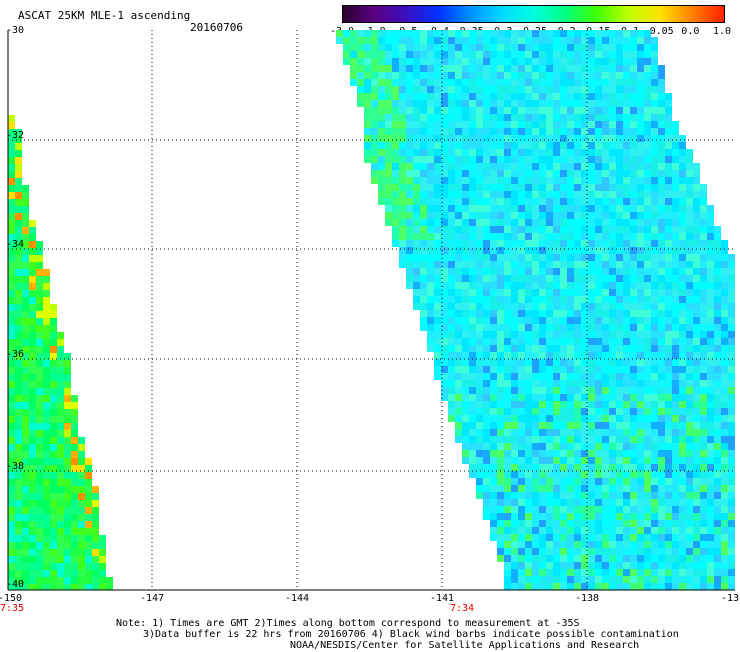  I want to click on x-tick-label: -141, so click(442, 598).